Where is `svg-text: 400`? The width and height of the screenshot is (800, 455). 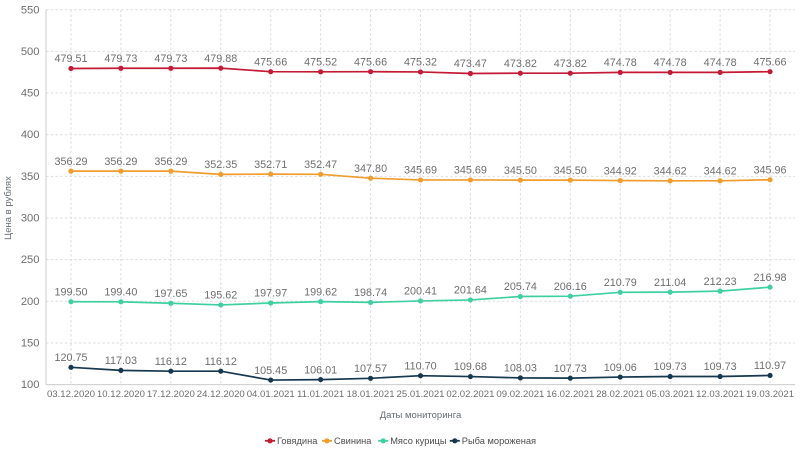
svg-text: 400 is located at coordinates (30, 135).